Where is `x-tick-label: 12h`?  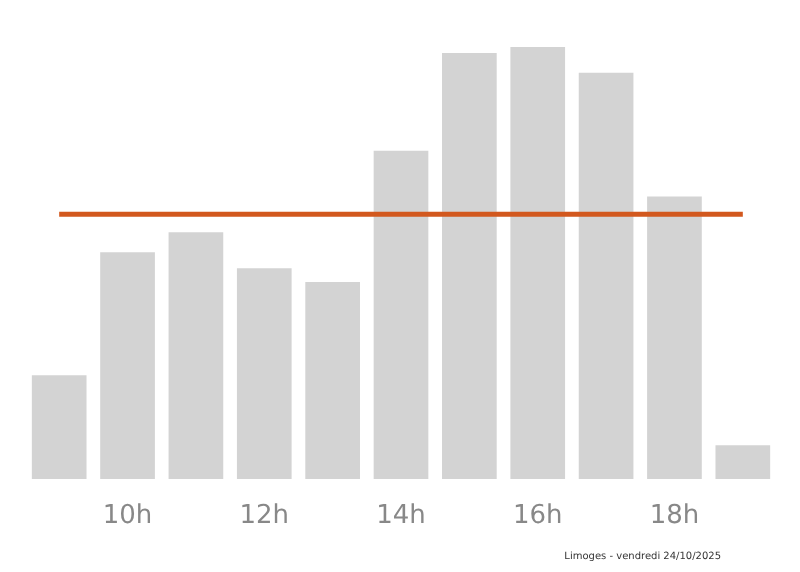
x-tick-label: 12h is located at coordinates (264, 516).